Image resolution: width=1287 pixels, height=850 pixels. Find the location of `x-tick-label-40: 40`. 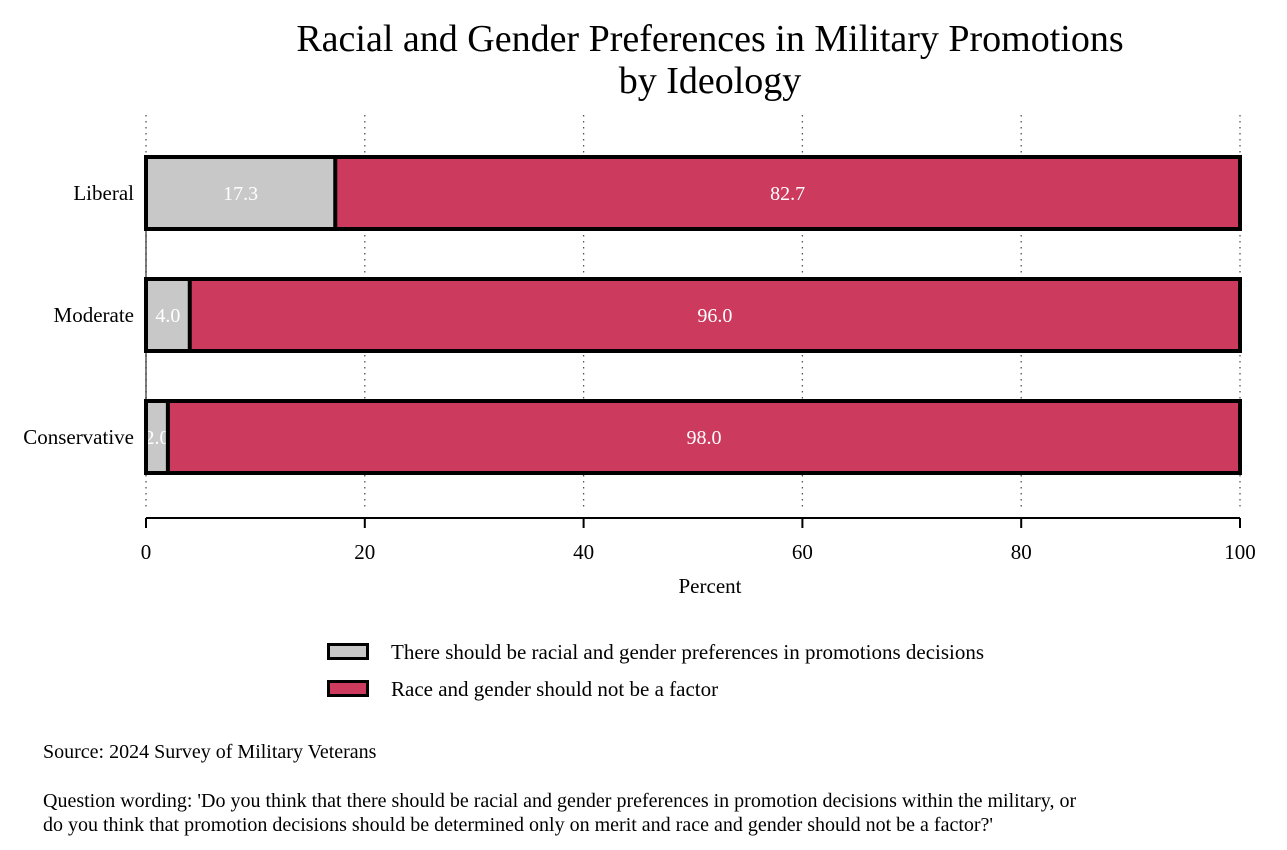

x-tick-label-40: 40 is located at coordinates (583, 552).